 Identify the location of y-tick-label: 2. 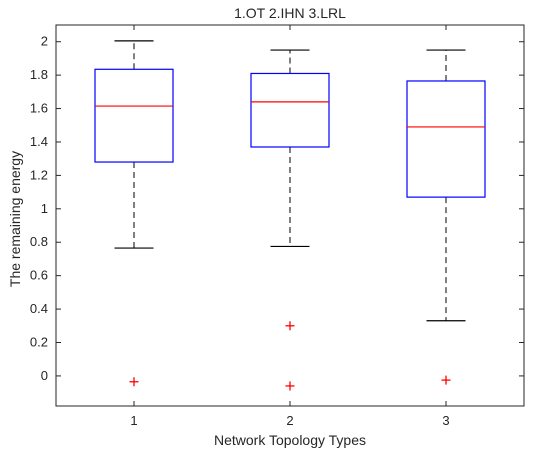
(44, 41).